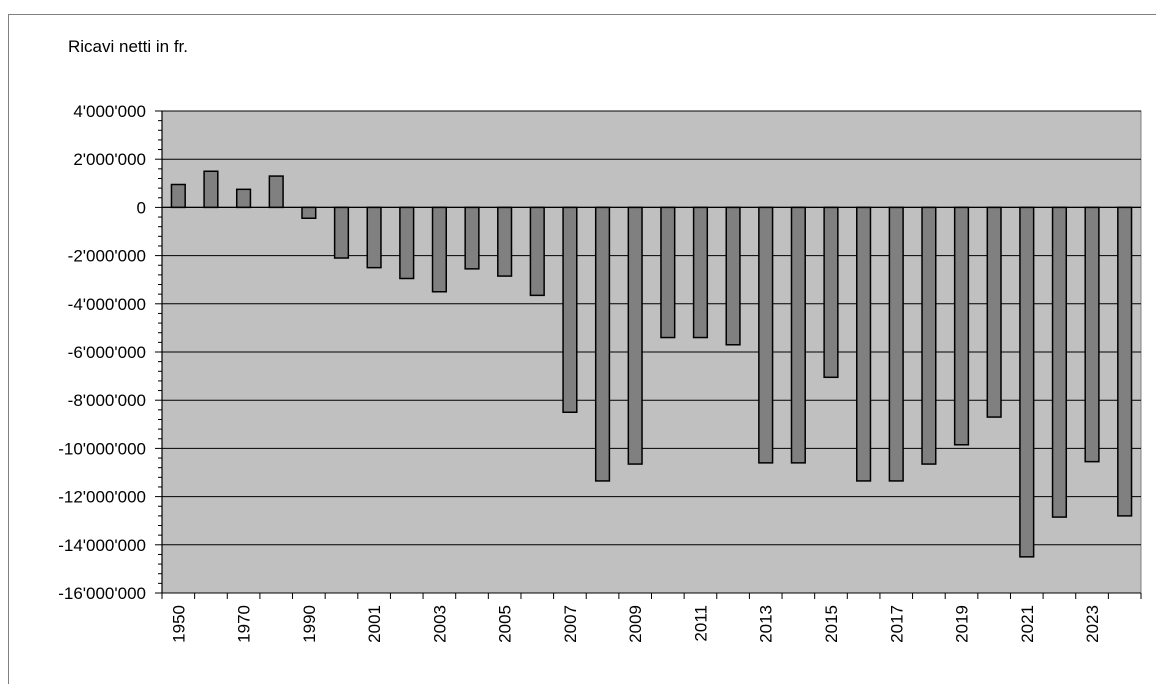  Describe the element at coordinates (109, 159) in the screenshot. I see `y-tick-label: 2'000'000` at that location.